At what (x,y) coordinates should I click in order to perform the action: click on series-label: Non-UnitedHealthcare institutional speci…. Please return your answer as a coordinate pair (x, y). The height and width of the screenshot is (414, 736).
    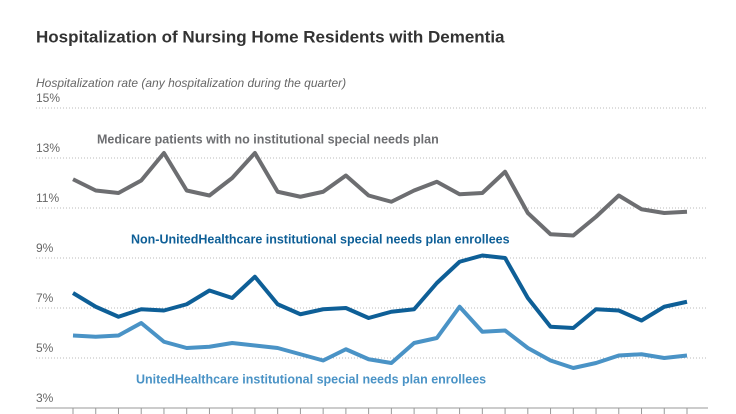
    Looking at the image, I should click on (320, 239).